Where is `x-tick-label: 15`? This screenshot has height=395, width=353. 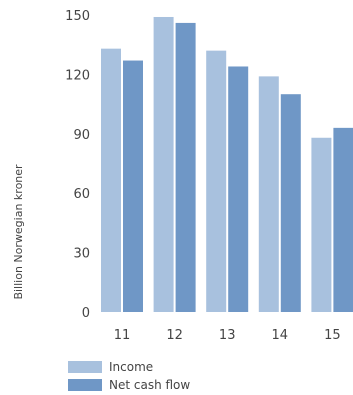
x-tick-label: 15 is located at coordinates (332, 335).